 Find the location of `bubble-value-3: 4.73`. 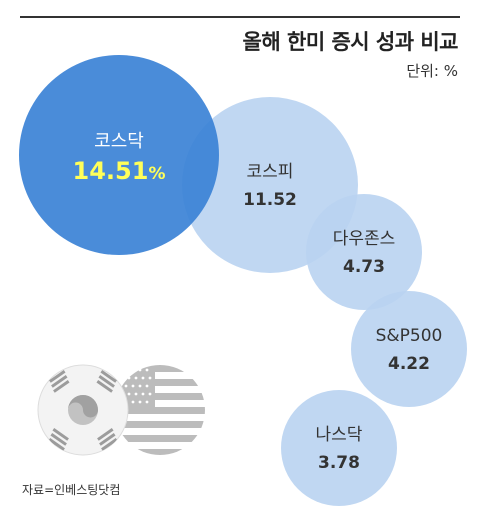

bubble-value-3: 4.73 is located at coordinates (364, 267).